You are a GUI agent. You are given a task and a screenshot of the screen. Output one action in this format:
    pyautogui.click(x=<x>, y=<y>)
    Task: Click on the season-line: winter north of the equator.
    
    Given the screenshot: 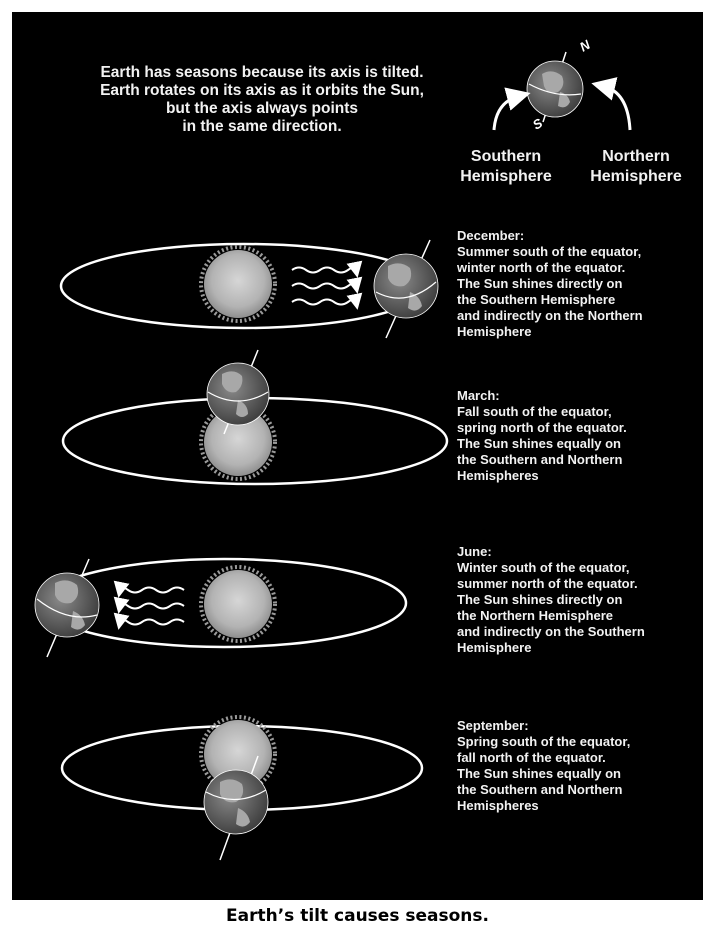 What is the action you would take?
    pyautogui.click(x=541, y=267)
    